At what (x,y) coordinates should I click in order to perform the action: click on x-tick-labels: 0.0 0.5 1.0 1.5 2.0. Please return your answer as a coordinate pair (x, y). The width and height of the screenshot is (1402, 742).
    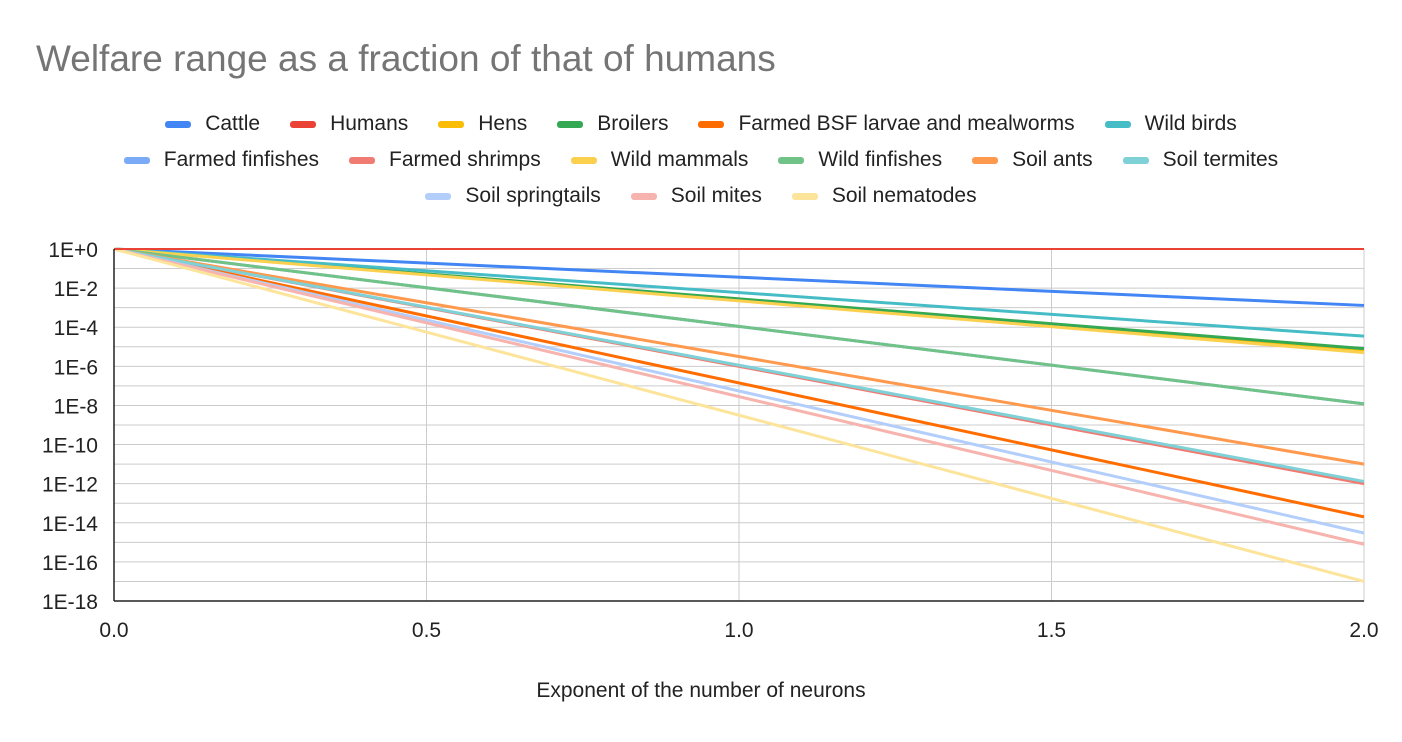
    Looking at the image, I should click on (738, 630).